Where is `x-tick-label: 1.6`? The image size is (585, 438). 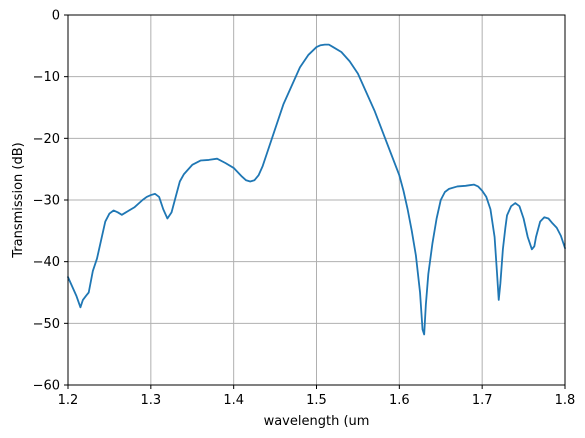 x-tick-label: 1.6 is located at coordinates (399, 400).